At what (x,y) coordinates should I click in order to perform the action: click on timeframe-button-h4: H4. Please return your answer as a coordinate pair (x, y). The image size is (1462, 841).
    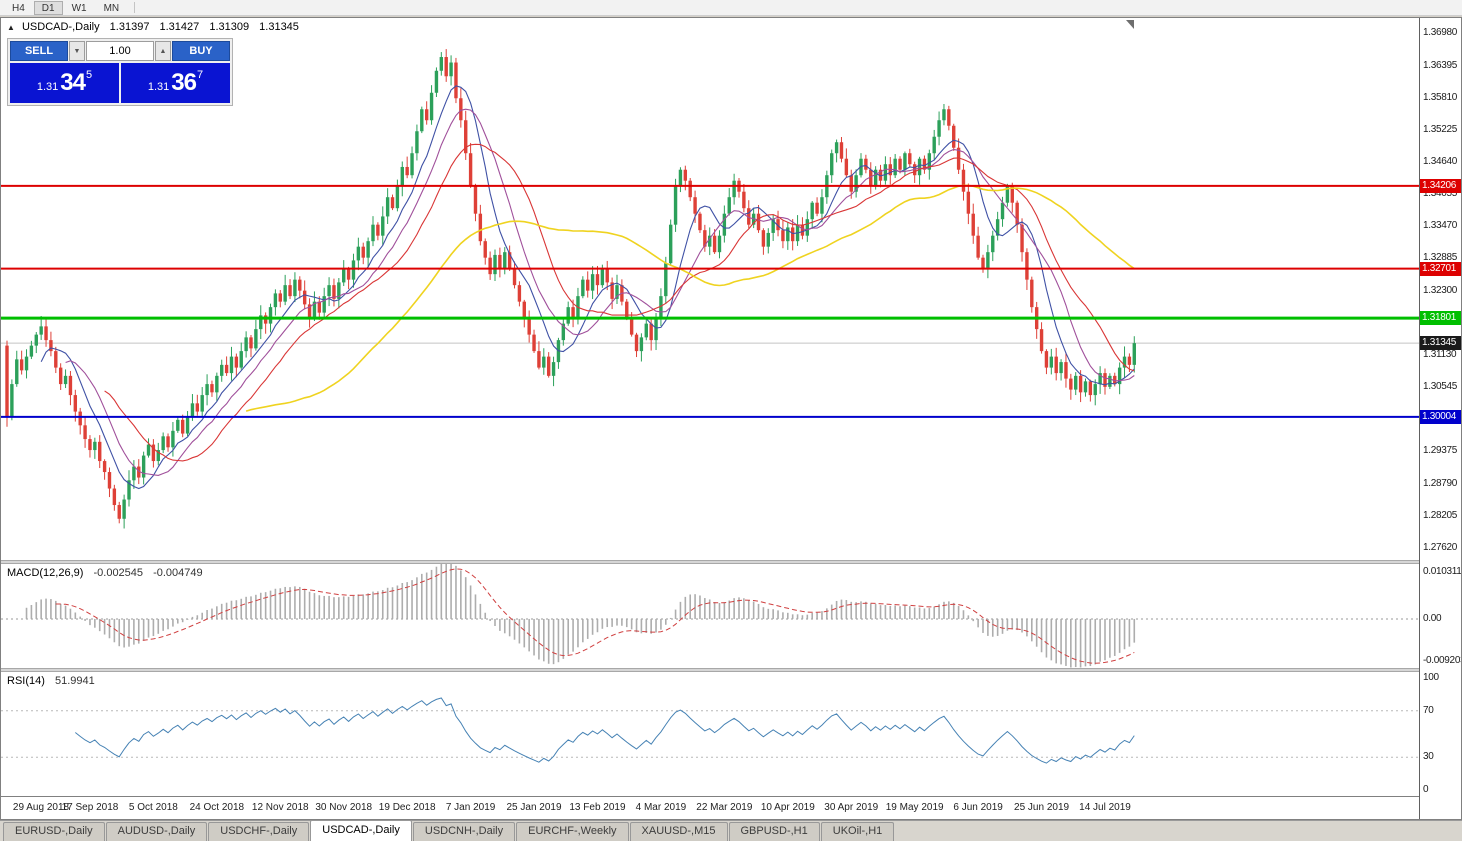
    Looking at the image, I should click on (18, 8).